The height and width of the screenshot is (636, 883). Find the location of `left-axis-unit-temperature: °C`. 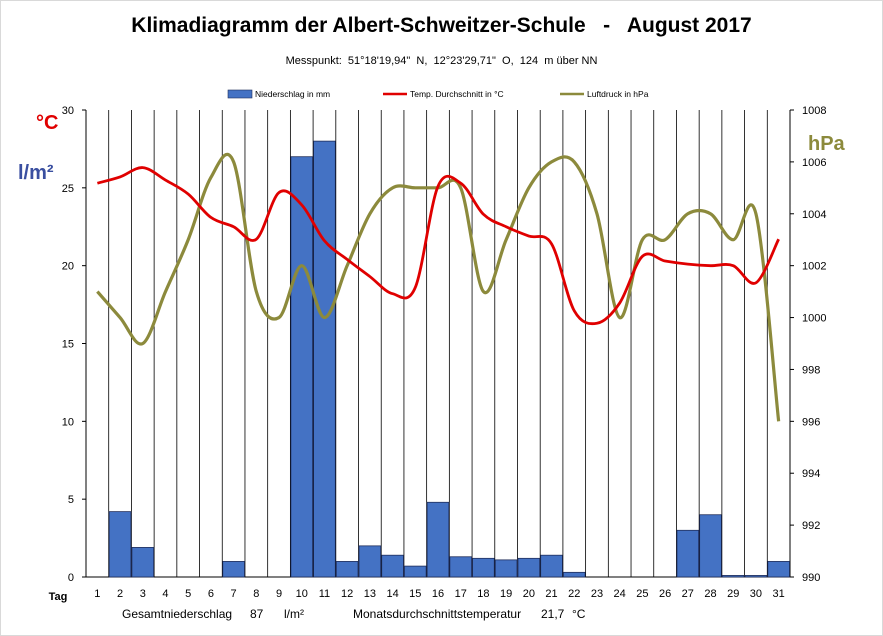

left-axis-unit-temperature: °C is located at coordinates (47, 123).